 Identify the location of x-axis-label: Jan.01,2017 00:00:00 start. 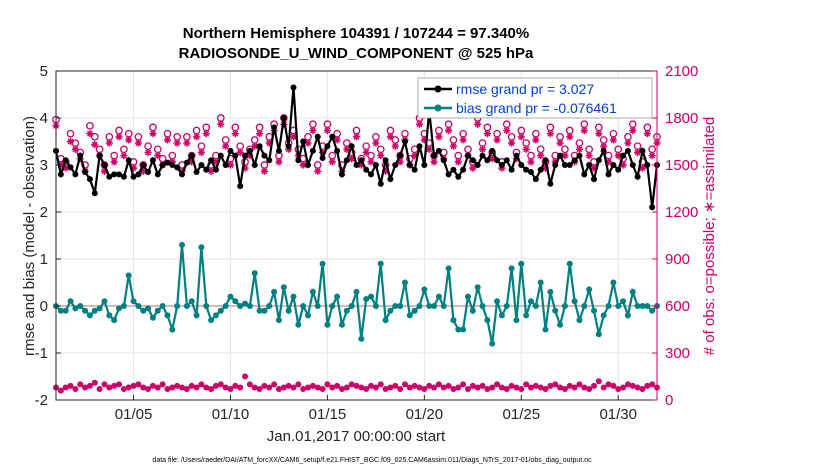
(356, 436).